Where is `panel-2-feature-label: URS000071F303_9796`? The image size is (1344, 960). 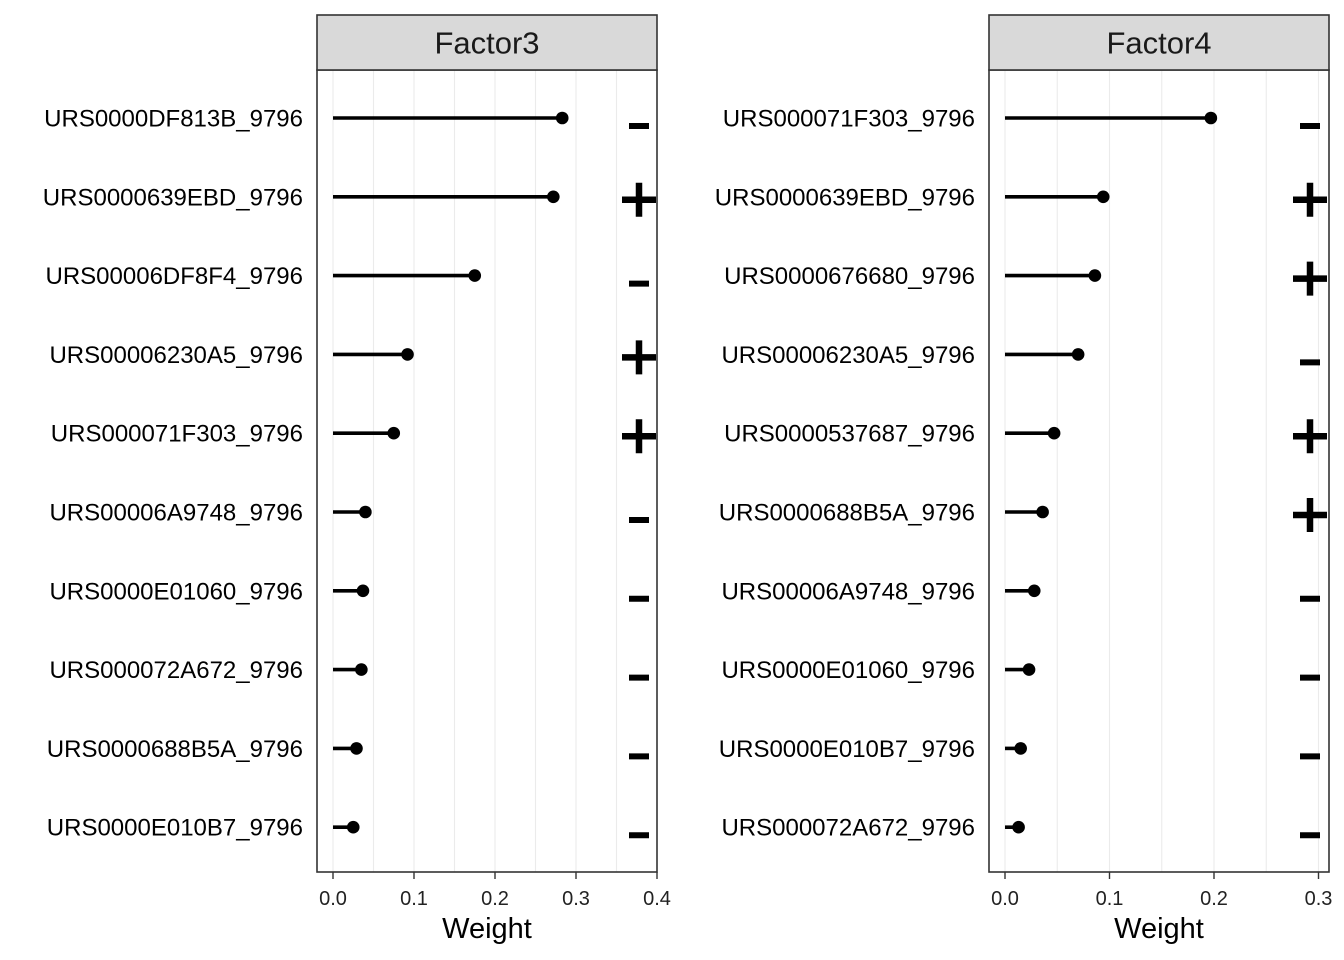 panel-2-feature-label: URS000071F303_9796 is located at coordinates (849, 119).